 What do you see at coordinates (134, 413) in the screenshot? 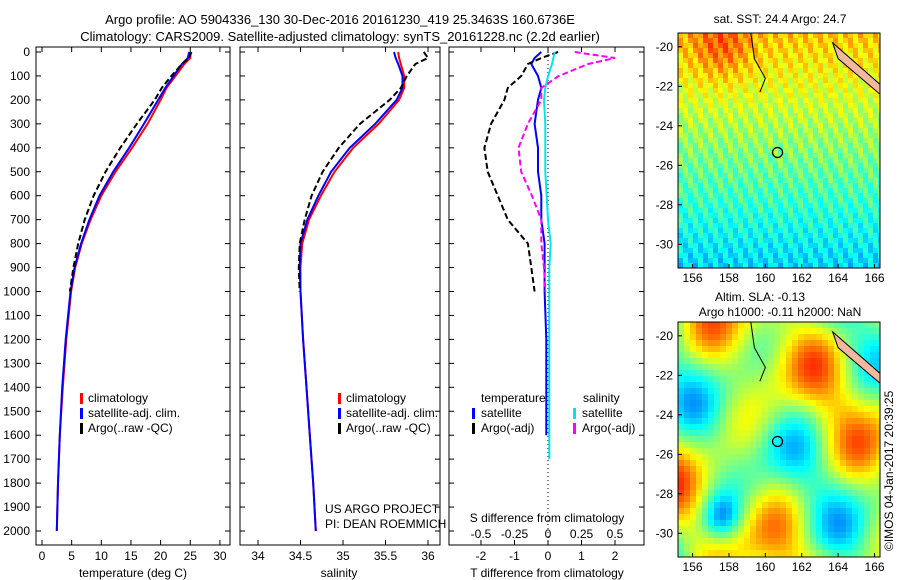
I see `legend-label: satellite-adj. clim.` at bounding box center [134, 413].